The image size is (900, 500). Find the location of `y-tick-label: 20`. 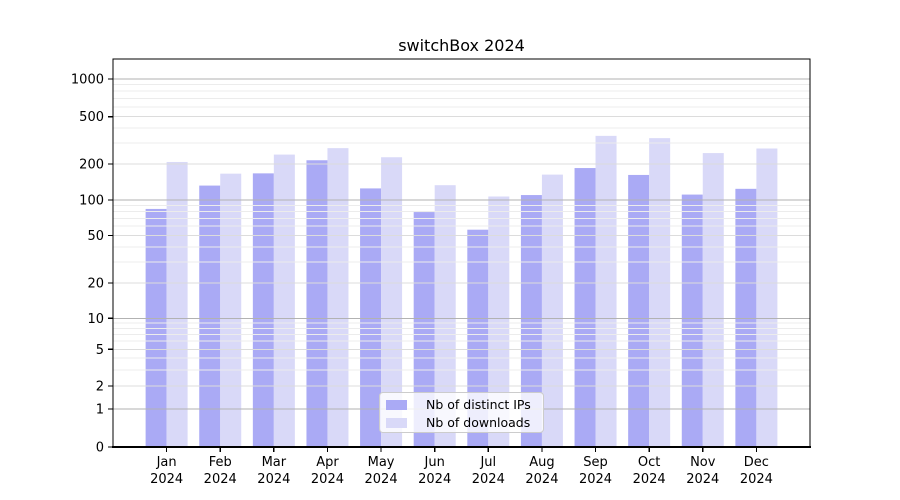

y-tick-label: 20 is located at coordinates (95, 284).